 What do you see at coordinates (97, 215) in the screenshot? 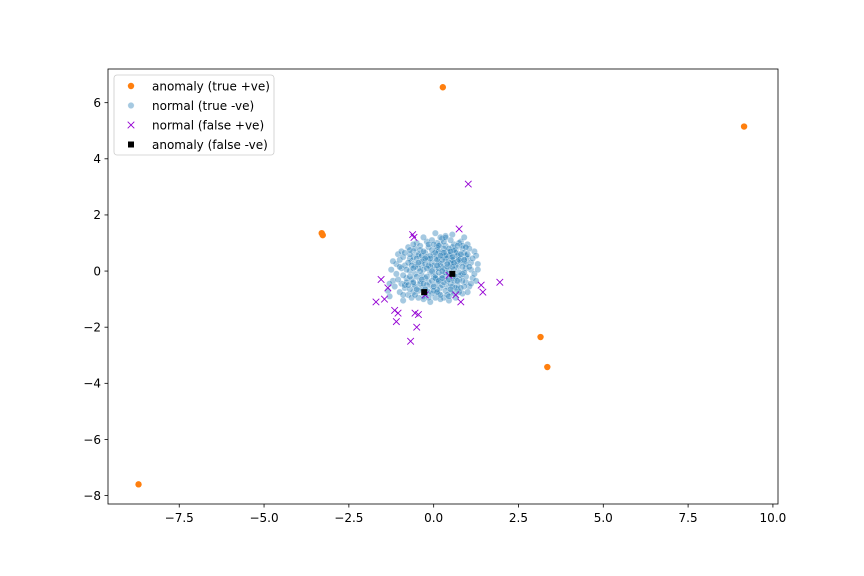
I see `y-tick-label: 2` at bounding box center [97, 215].